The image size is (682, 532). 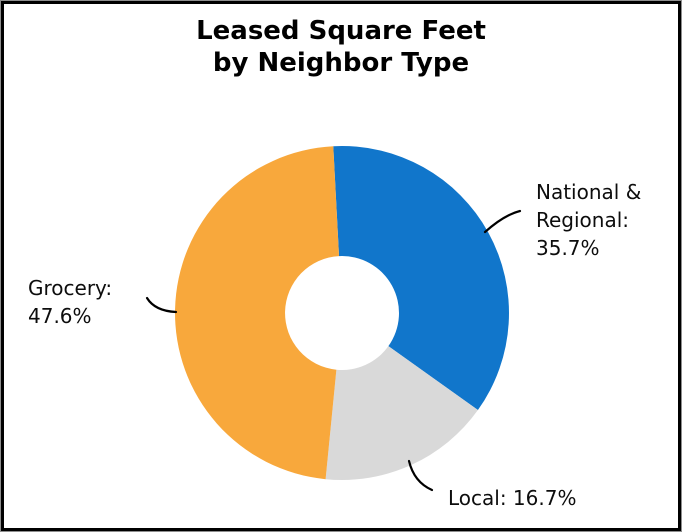 I want to click on data-label-grocery-line1: Grocery:, so click(x=70, y=288).